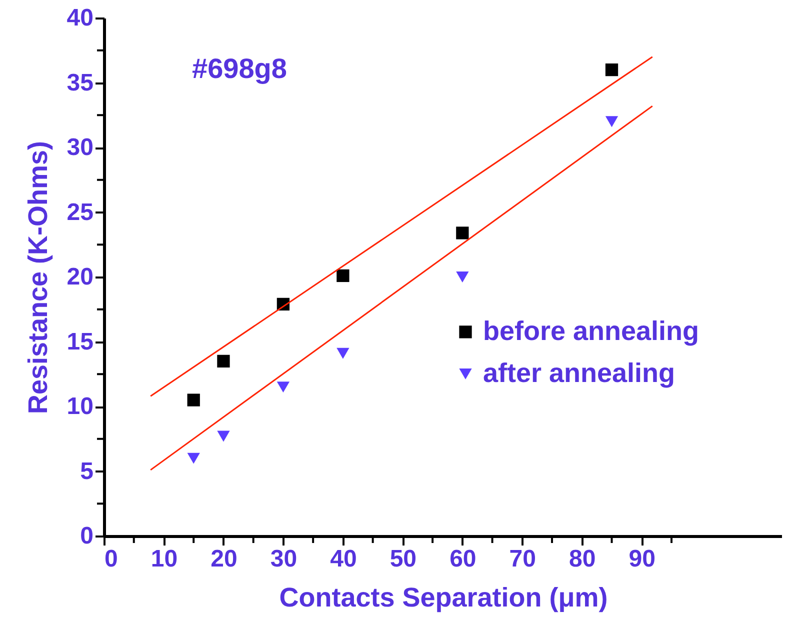 The height and width of the screenshot is (643, 785). What do you see at coordinates (522, 559) in the screenshot?
I see `x-tick-label: 70` at bounding box center [522, 559].